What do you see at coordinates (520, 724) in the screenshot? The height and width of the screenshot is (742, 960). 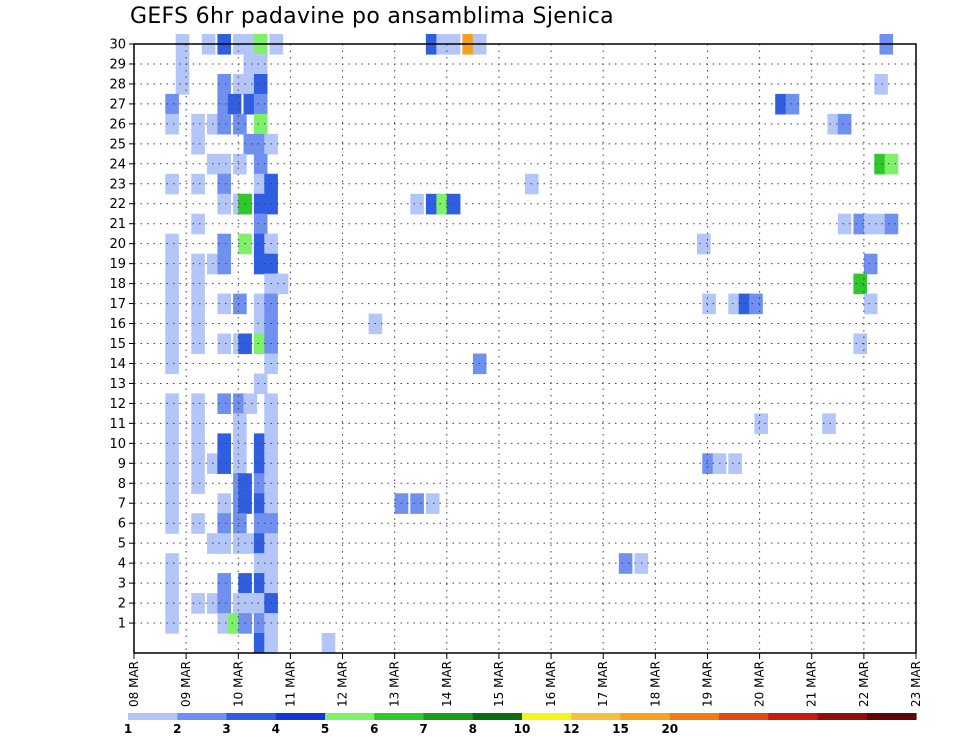 I see `colorbar: 1 2 3 4 5 6 7 8 10 12 15 20` at bounding box center [520, 724].